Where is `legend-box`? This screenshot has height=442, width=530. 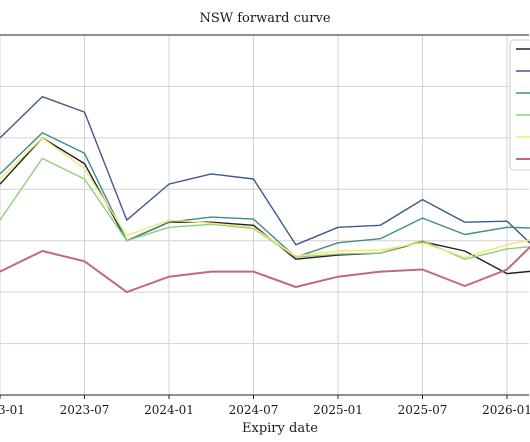 legend-box is located at coordinates (519, 105).